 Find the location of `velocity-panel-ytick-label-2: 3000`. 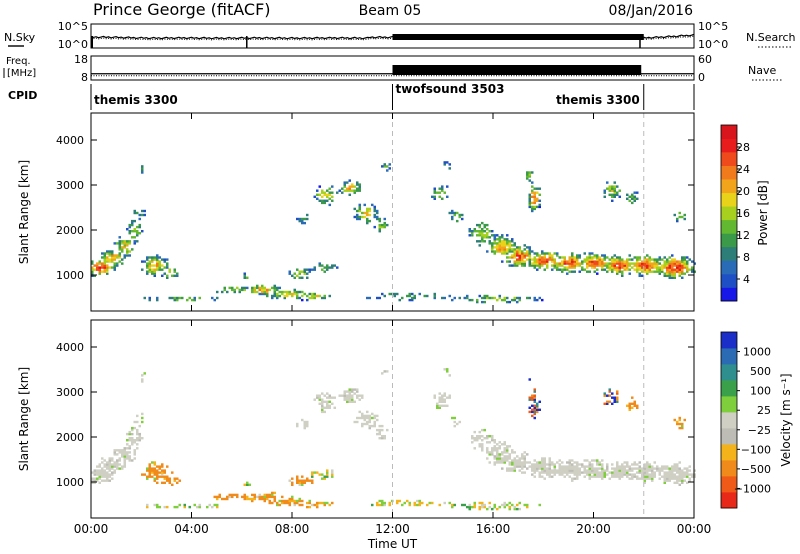

velocity-panel-ytick-label-2: 3000 is located at coordinates (70, 392).